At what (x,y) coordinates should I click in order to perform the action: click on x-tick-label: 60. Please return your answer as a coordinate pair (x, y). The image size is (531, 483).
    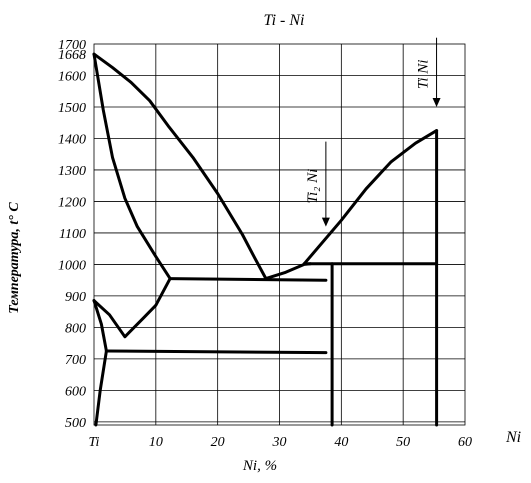
    Looking at the image, I should click on (465, 442).